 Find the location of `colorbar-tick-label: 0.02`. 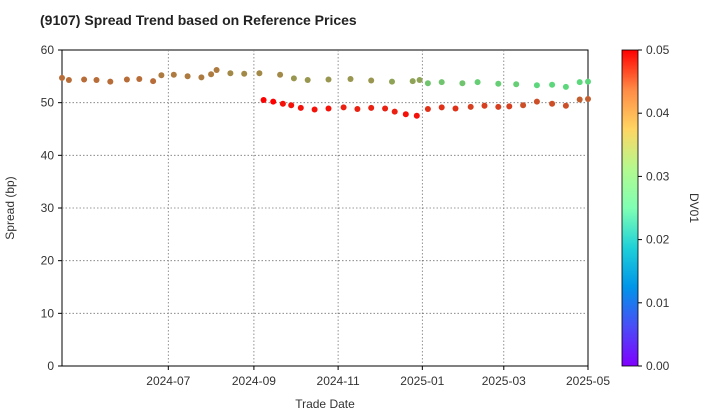

colorbar-tick-label: 0.02 is located at coordinates (658, 240).